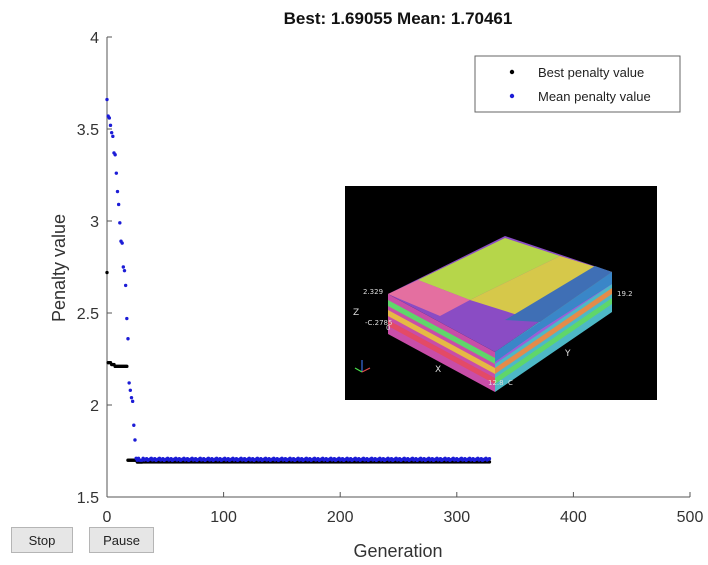  Describe the element at coordinates (356, 313) in the screenshot. I see `inset-label-z: Z` at that location.